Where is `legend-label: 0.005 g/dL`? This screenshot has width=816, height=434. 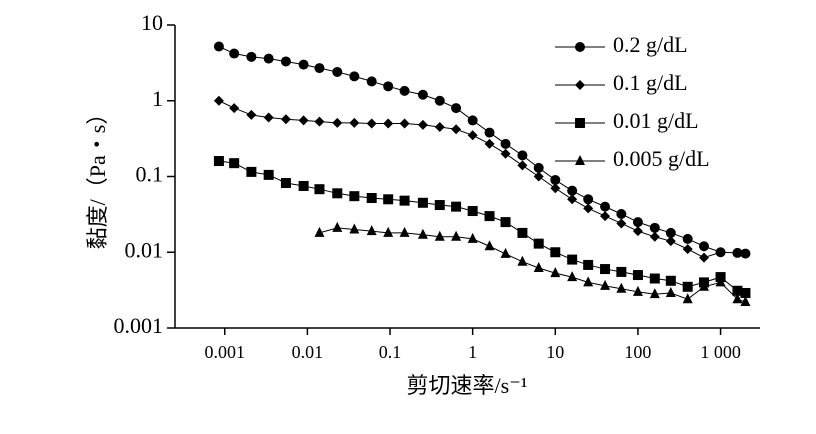 legend-label: 0.005 g/dL is located at coordinates (661, 158).